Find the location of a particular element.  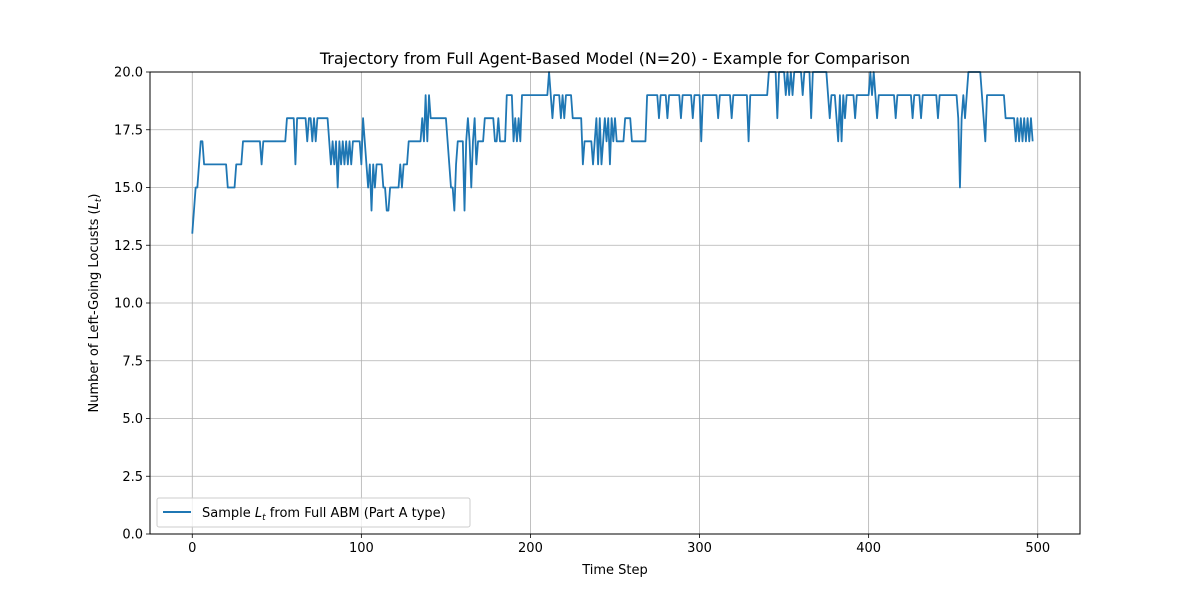

legend-label: Sample Lt from Full ABM (Part A type) is located at coordinates (324, 514).